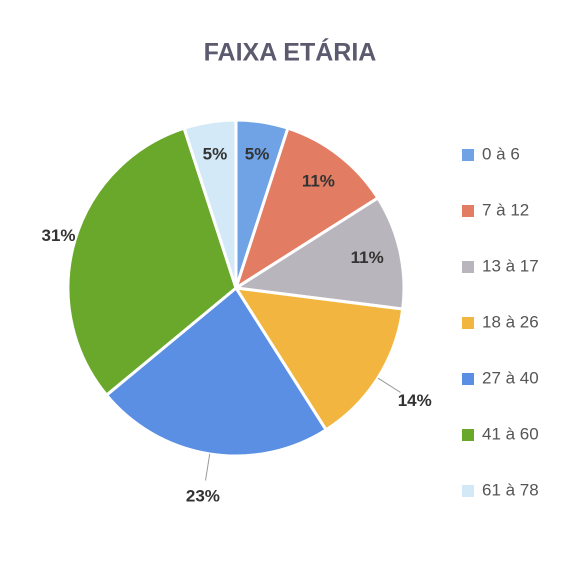 Image resolution: width=576 pixels, height=566 pixels. I want to click on data-label: 31%, so click(59, 235).